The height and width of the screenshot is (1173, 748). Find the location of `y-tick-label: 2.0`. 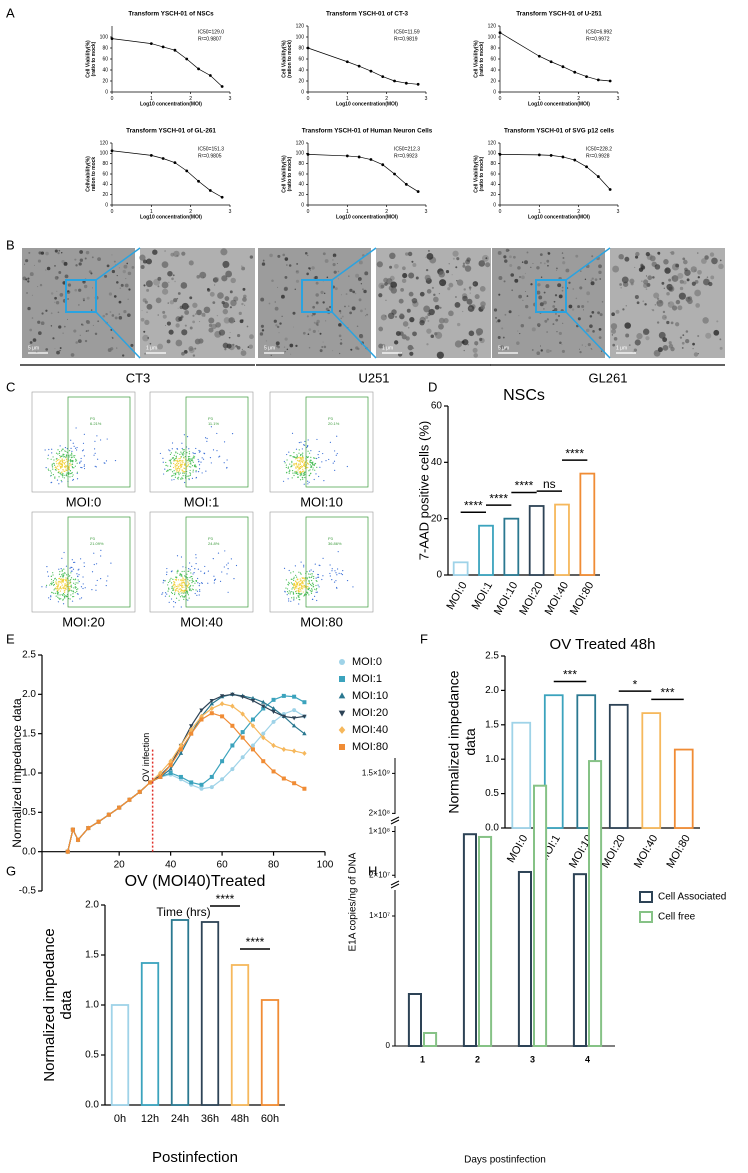

y-tick-label: 2.0 is located at coordinates (492, 690).